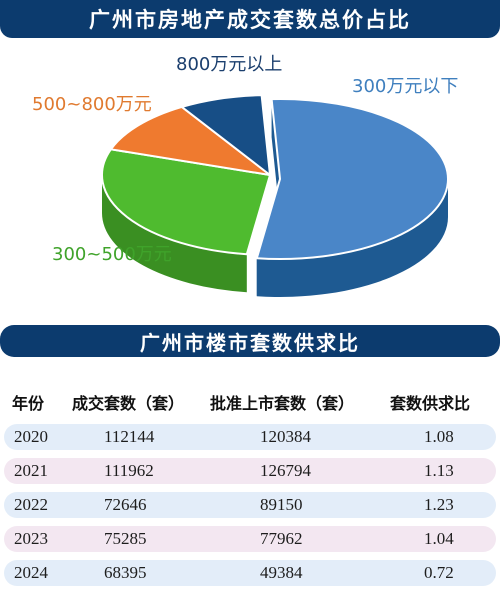 The height and width of the screenshot is (591, 500). Describe the element at coordinates (31, 470) in the screenshot. I see `cell-year: 2021` at that location.